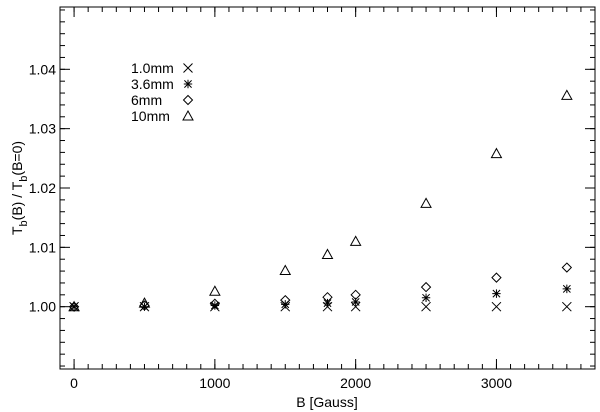 This screenshot has width=600, height=412. Describe the element at coordinates (355, 383) in the screenshot. I see `x-tick-label: 2000` at that location.